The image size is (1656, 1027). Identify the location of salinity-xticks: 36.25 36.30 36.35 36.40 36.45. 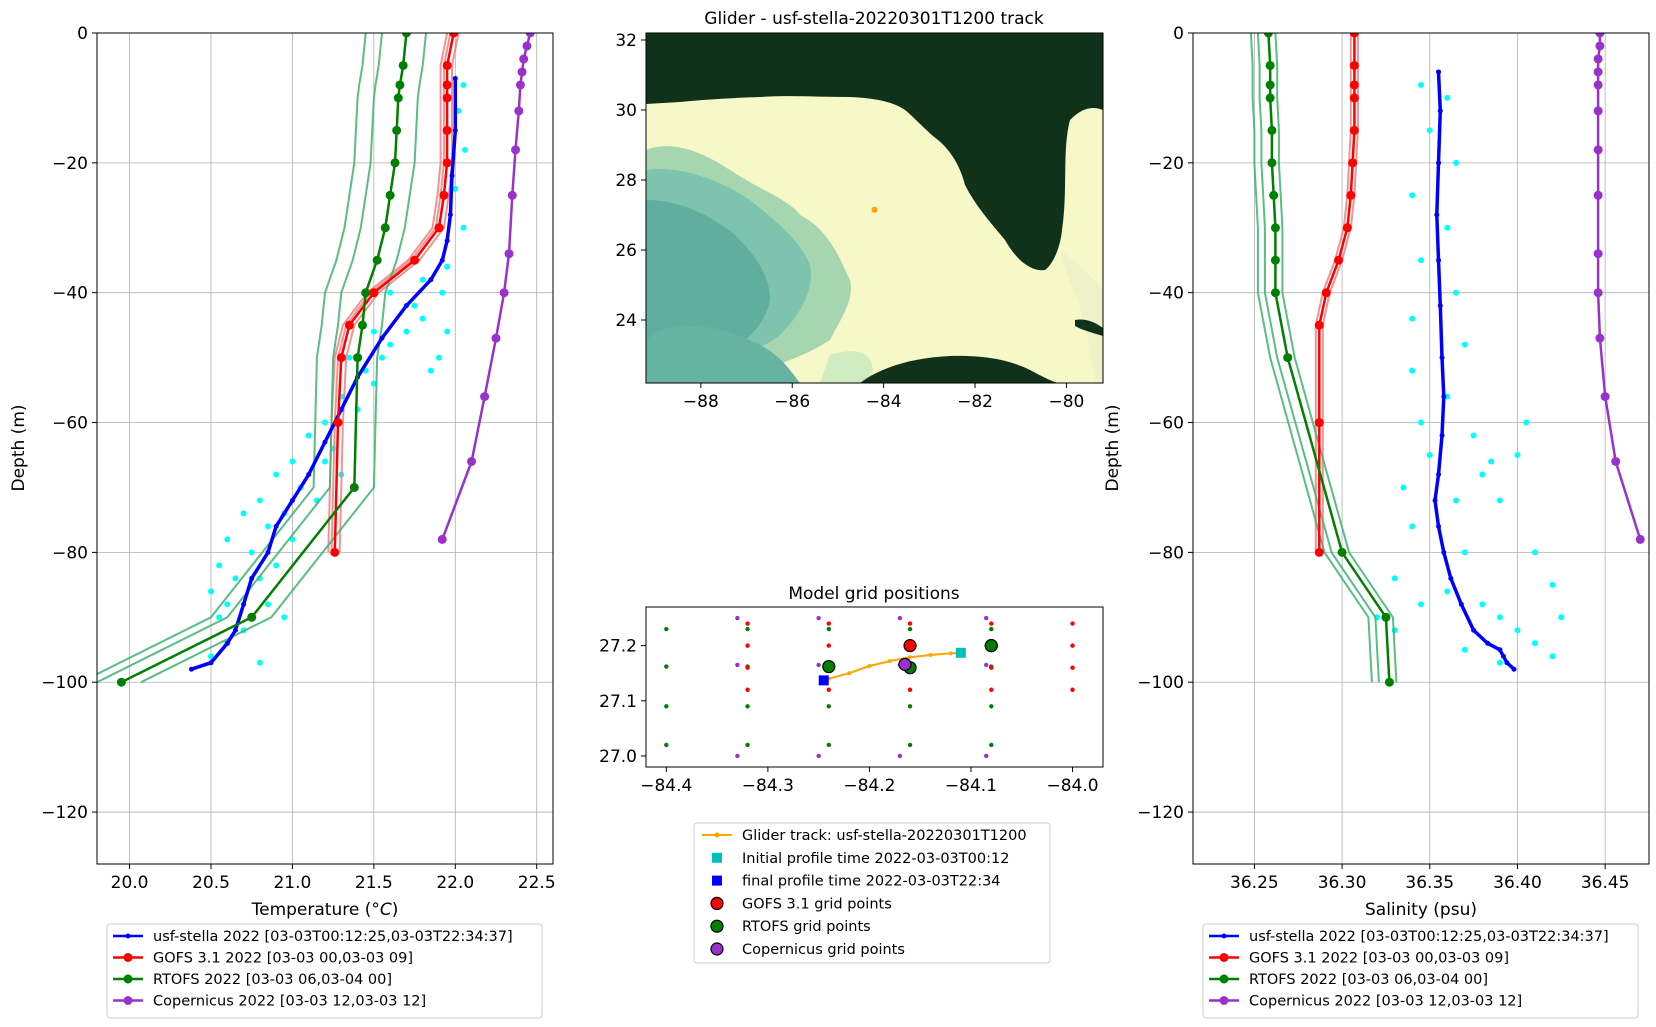
(1429, 878).